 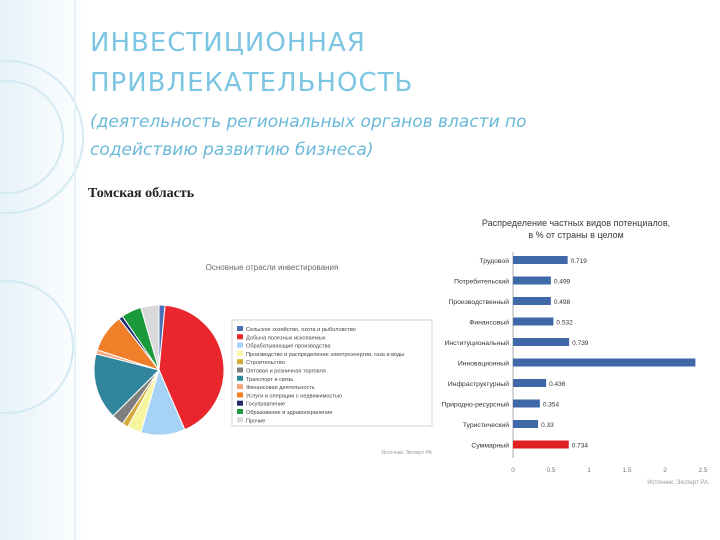 I want to click on legend-label: Услуги и операции с недвижимостью, so click(x=294, y=396).